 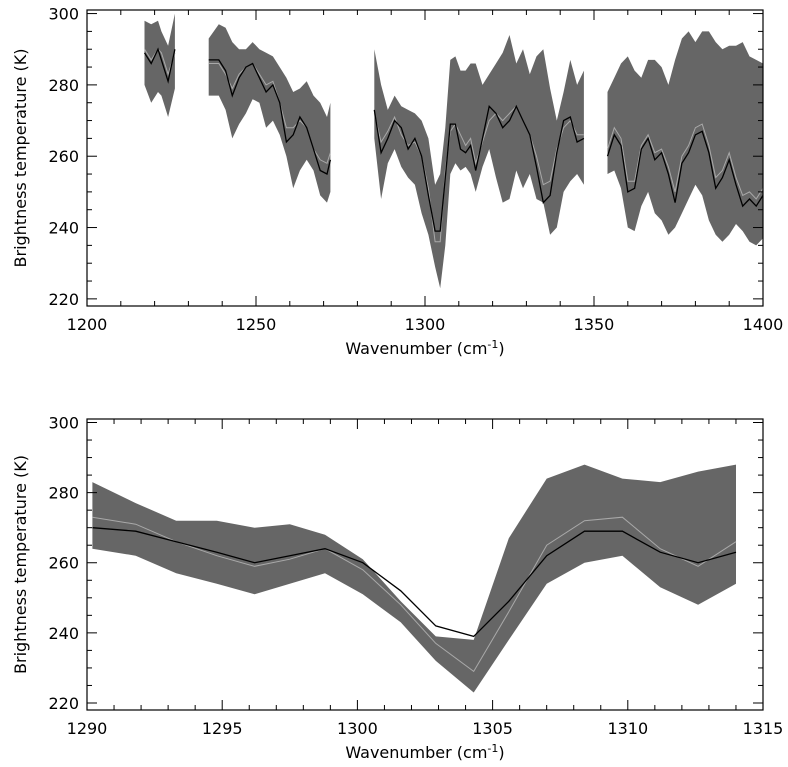 I want to click on x-tick-label: 1290, so click(x=87, y=728).